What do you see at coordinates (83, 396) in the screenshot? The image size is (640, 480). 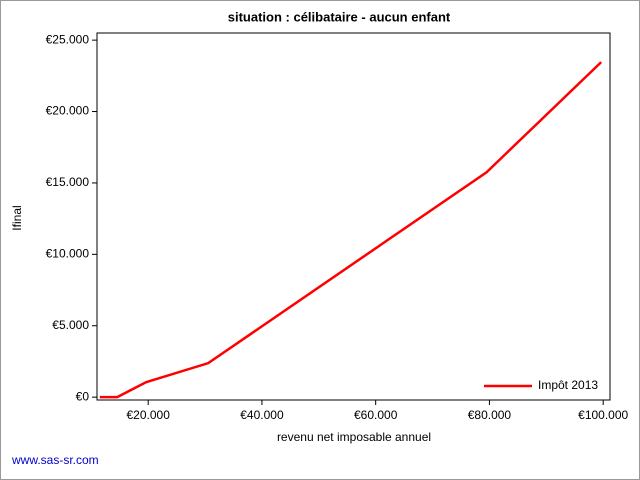 I see `y-tick-label: €0` at bounding box center [83, 396].